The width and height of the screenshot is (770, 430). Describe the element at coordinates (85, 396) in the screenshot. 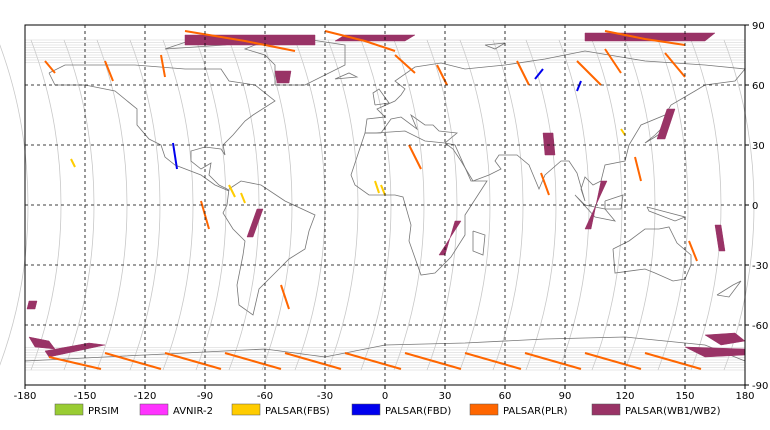

I see `x-tick-label: -150` at that location.